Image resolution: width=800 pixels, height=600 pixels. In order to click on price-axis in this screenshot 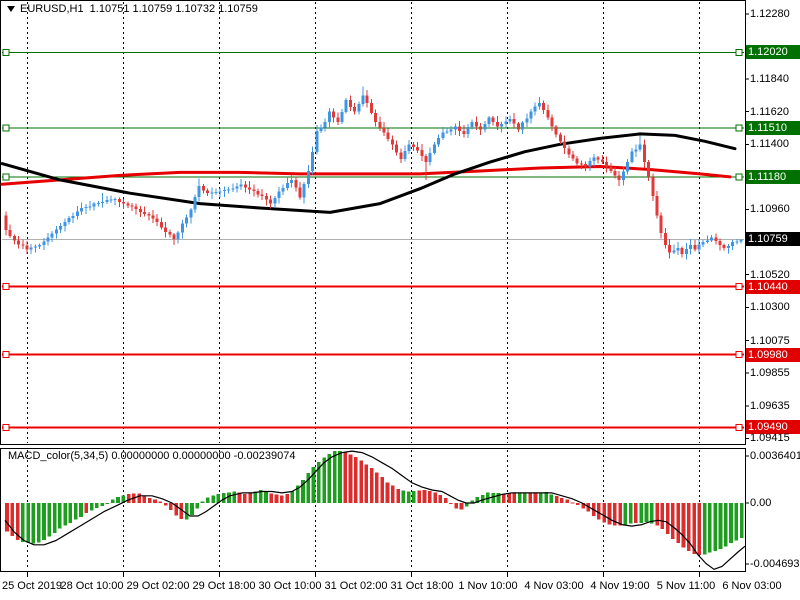, I will do `click(773, 286)`.